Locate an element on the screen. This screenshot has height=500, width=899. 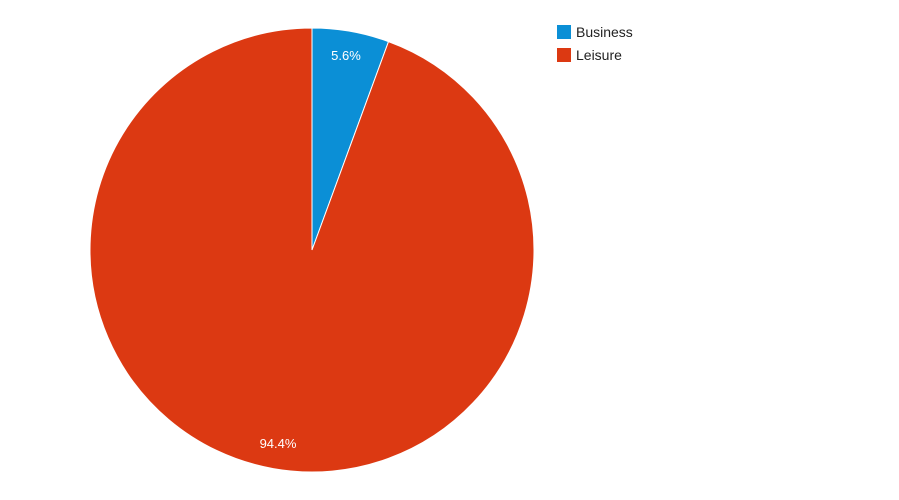
legend: Business Leisure is located at coordinates (595, 43).